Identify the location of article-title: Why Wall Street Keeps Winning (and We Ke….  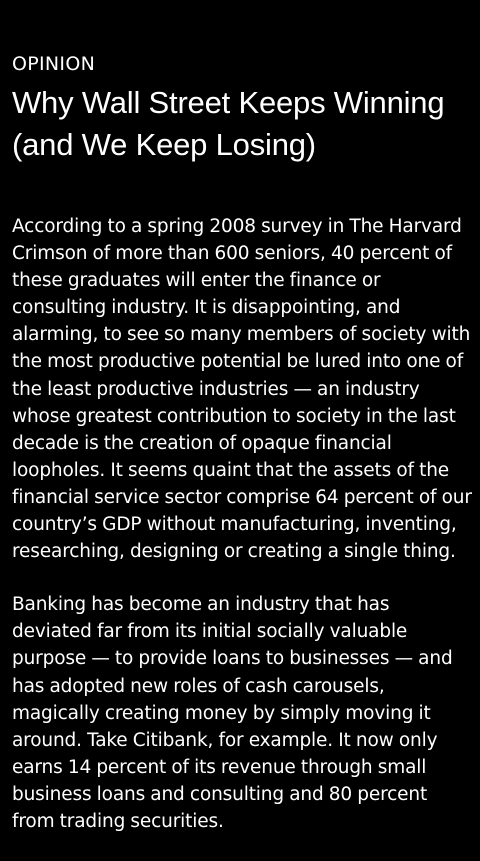
(228, 123).